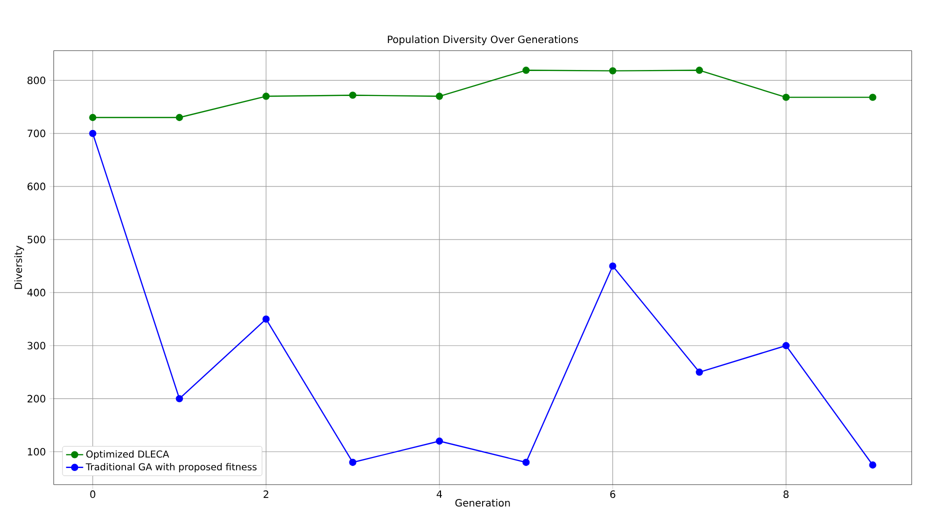  I want to click on y-tick-label: 400, so click(36, 292).